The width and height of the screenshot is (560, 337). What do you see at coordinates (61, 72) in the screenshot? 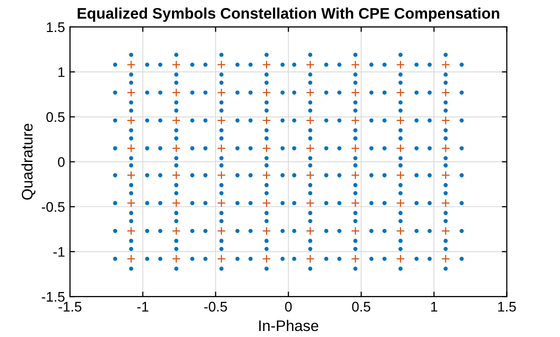
I see `y-tick-label: 1` at bounding box center [61, 72].